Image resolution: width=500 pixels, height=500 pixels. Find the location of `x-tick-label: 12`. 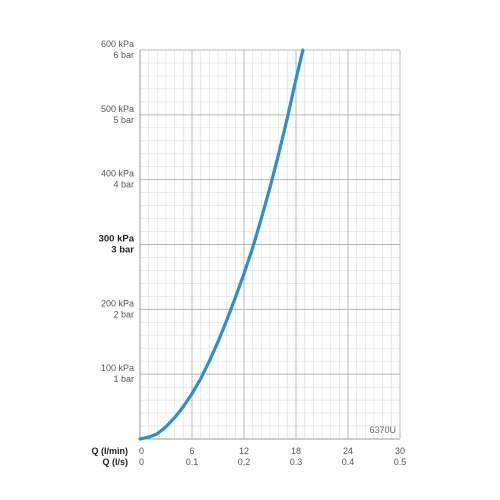

x-tick-label: 12 is located at coordinates (244, 451).